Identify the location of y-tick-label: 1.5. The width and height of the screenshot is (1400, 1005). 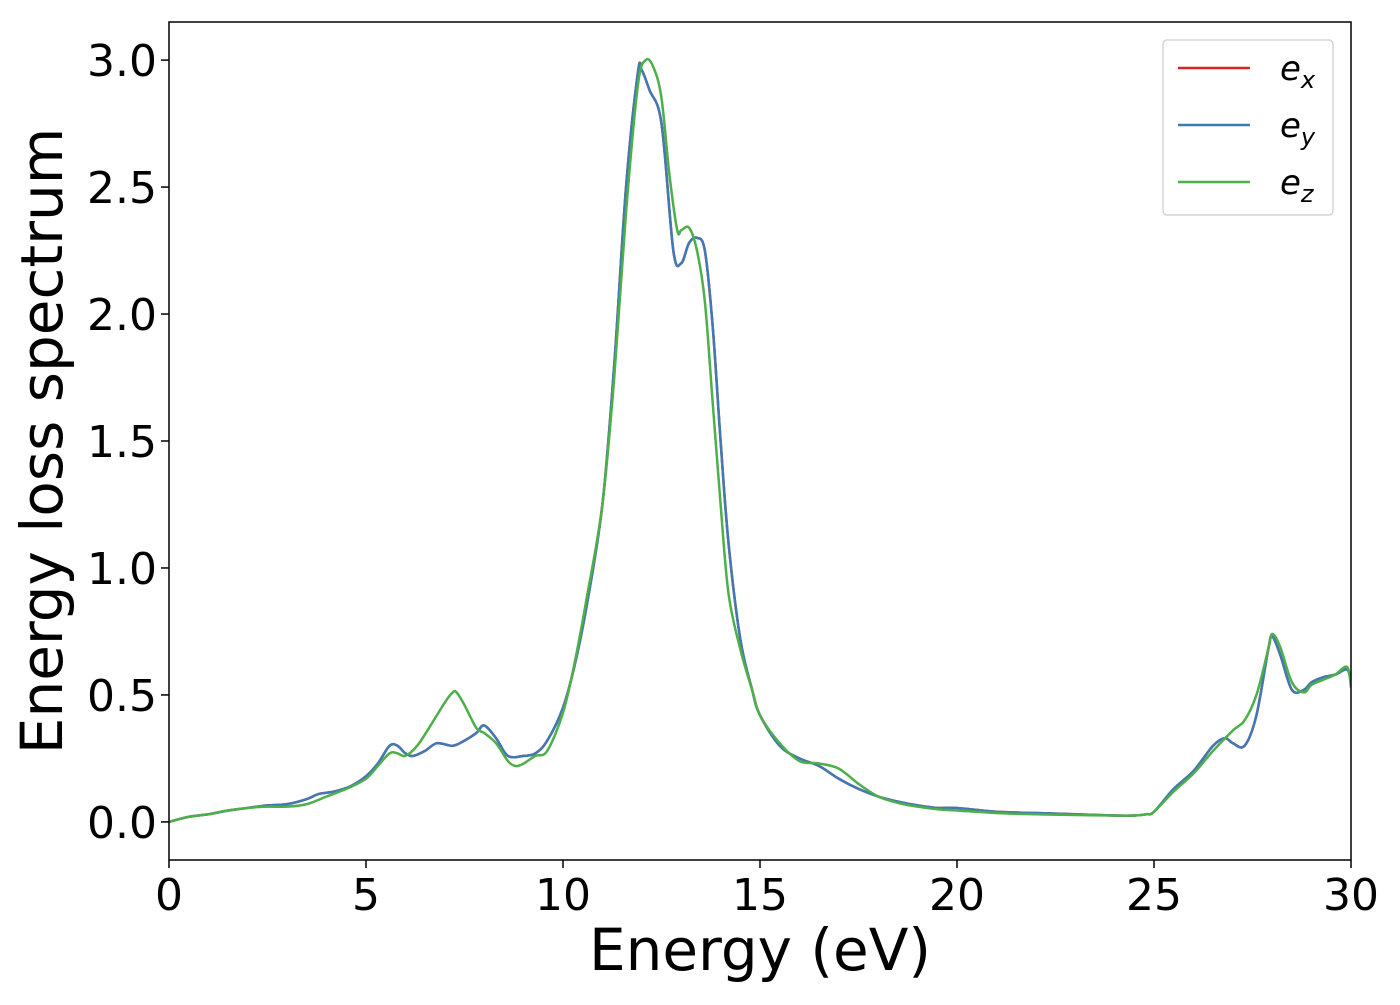
(122, 442).